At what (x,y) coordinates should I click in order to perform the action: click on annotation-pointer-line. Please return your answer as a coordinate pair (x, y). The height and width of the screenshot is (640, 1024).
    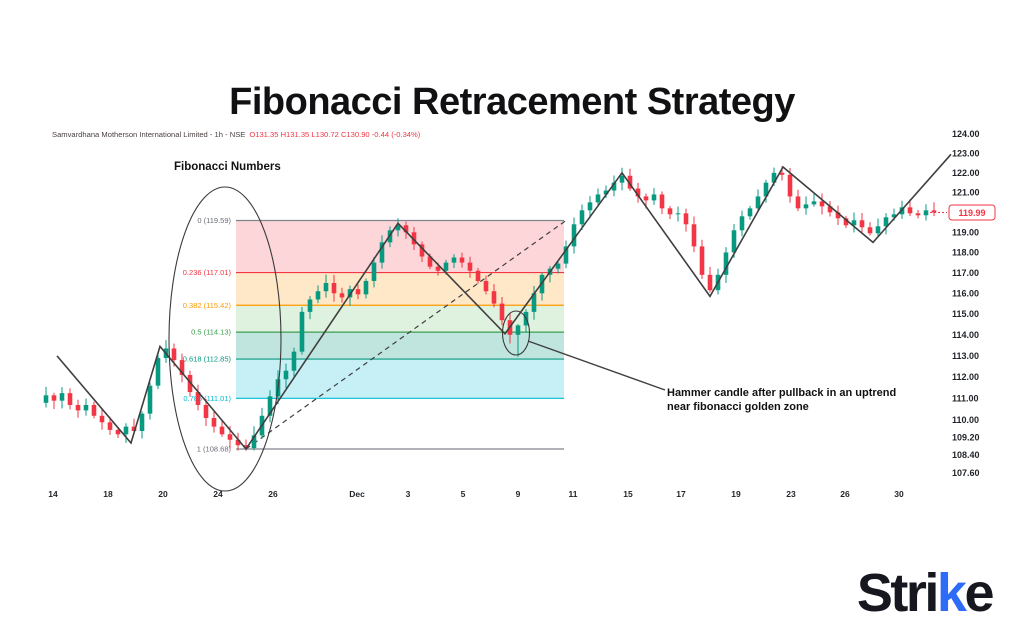
    Looking at the image, I should click on (596, 365).